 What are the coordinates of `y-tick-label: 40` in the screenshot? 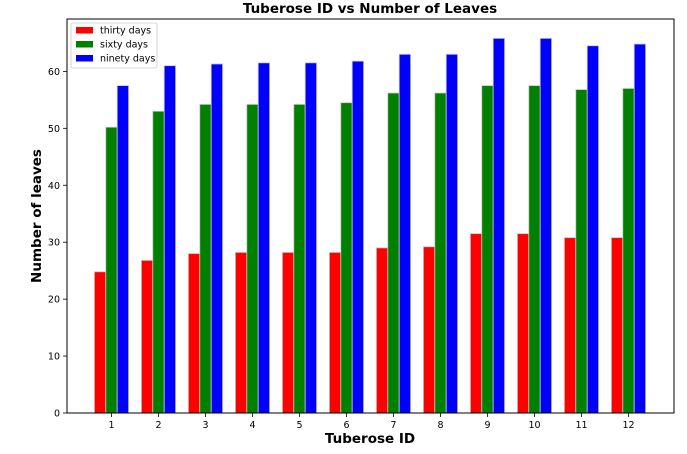 It's located at (54, 186).